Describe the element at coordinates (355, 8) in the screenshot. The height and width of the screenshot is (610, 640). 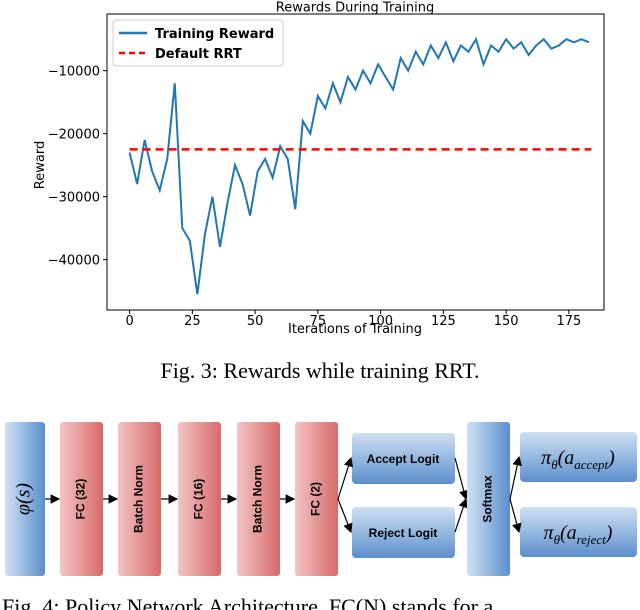
I see `chart-title: Rewards During Training` at that location.